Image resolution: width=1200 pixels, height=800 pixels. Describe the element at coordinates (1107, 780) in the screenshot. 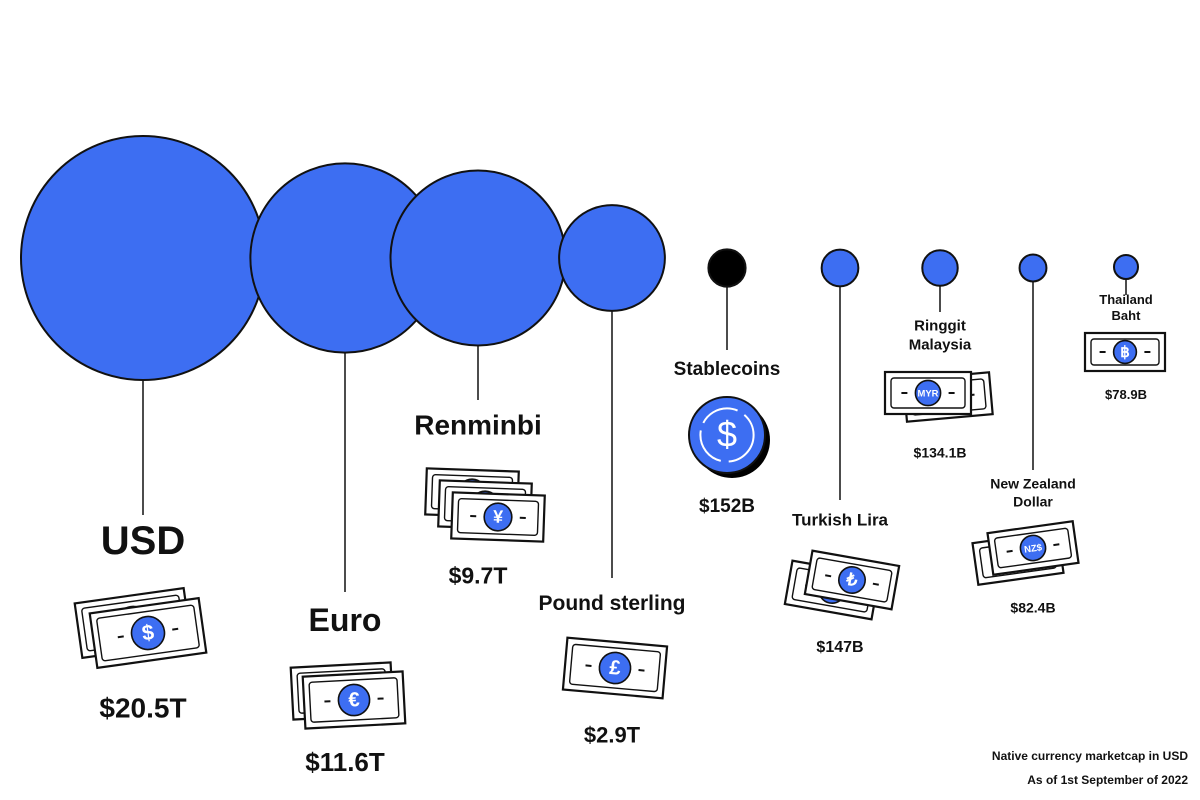

I see `note: As of 1st September of 2022` at that location.